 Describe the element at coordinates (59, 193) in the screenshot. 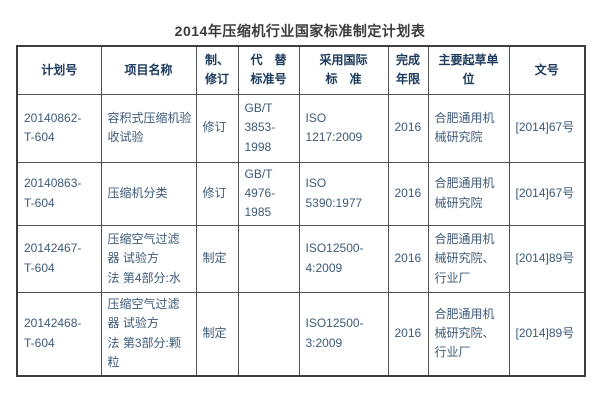

I see `cell-plan_no: 20140863- T-604` at that location.